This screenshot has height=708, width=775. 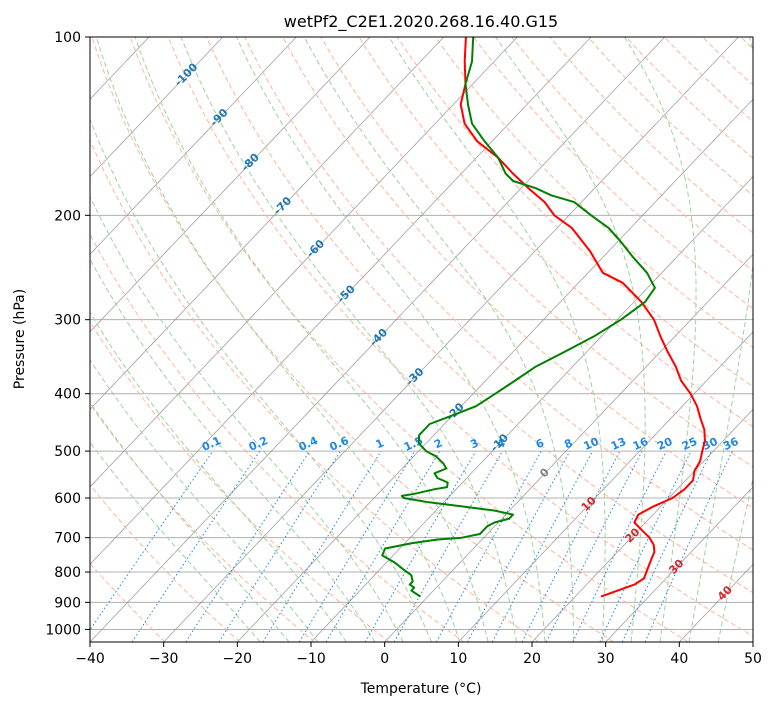 What do you see at coordinates (679, 659) in the screenshot?
I see `x-tick-label: 40` at bounding box center [679, 659].